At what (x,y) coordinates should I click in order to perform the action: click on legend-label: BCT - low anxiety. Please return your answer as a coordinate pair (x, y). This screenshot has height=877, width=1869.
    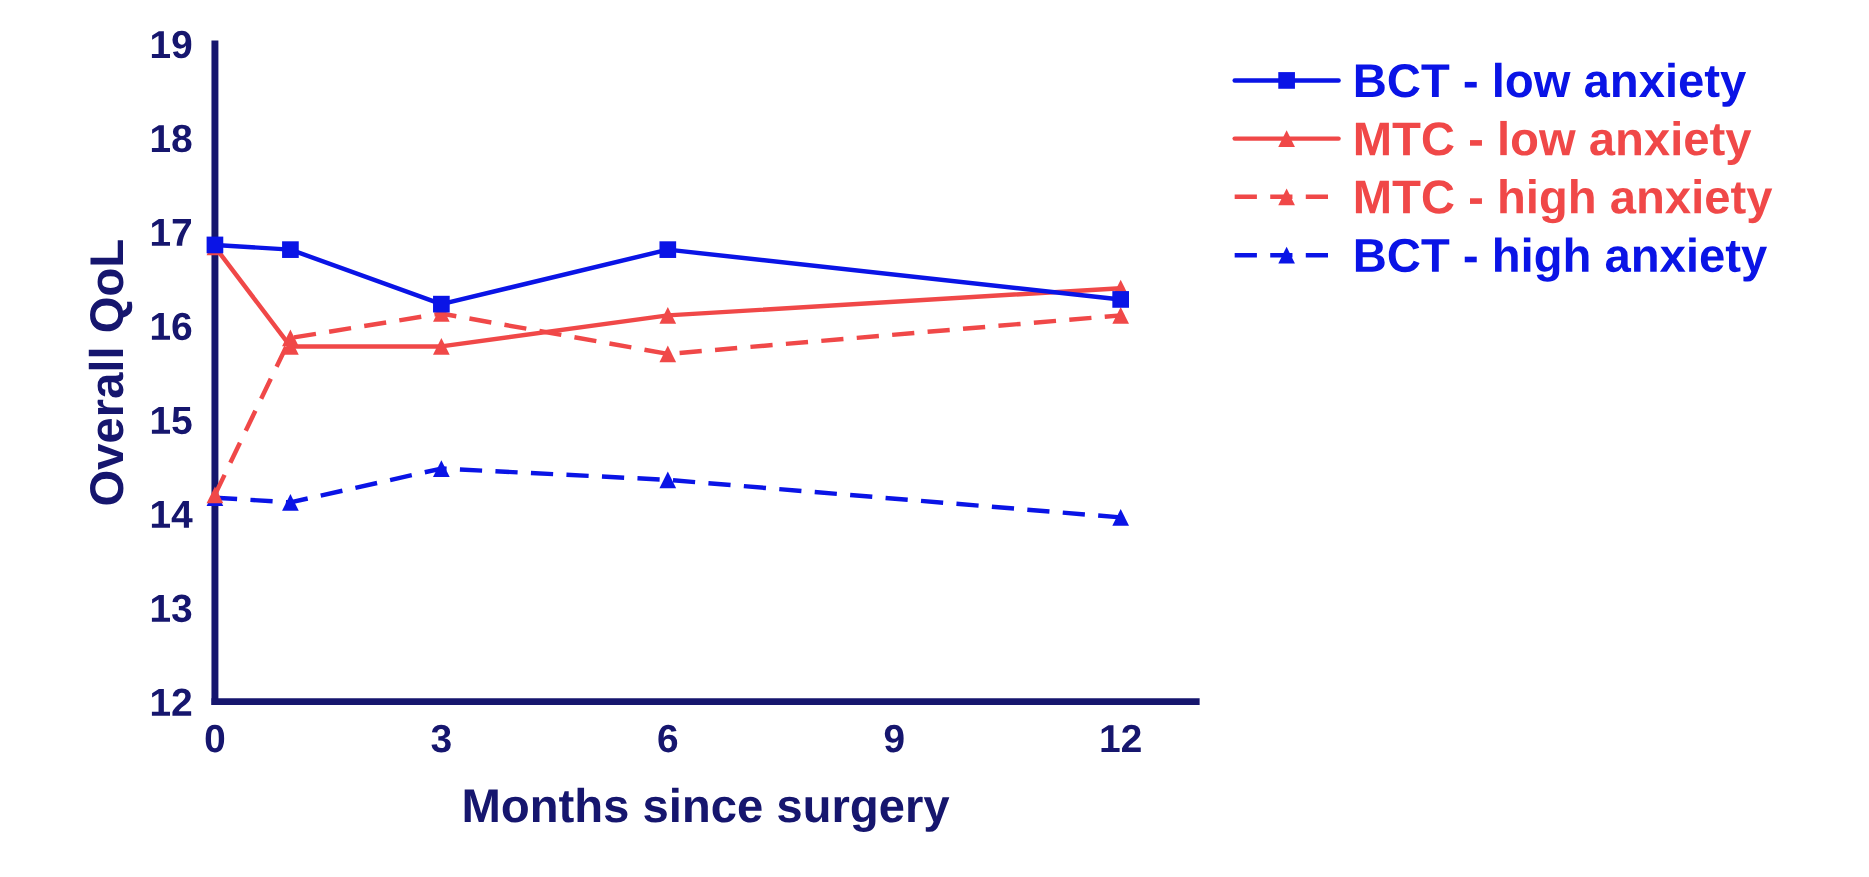
    Looking at the image, I should click on (1551, 84).